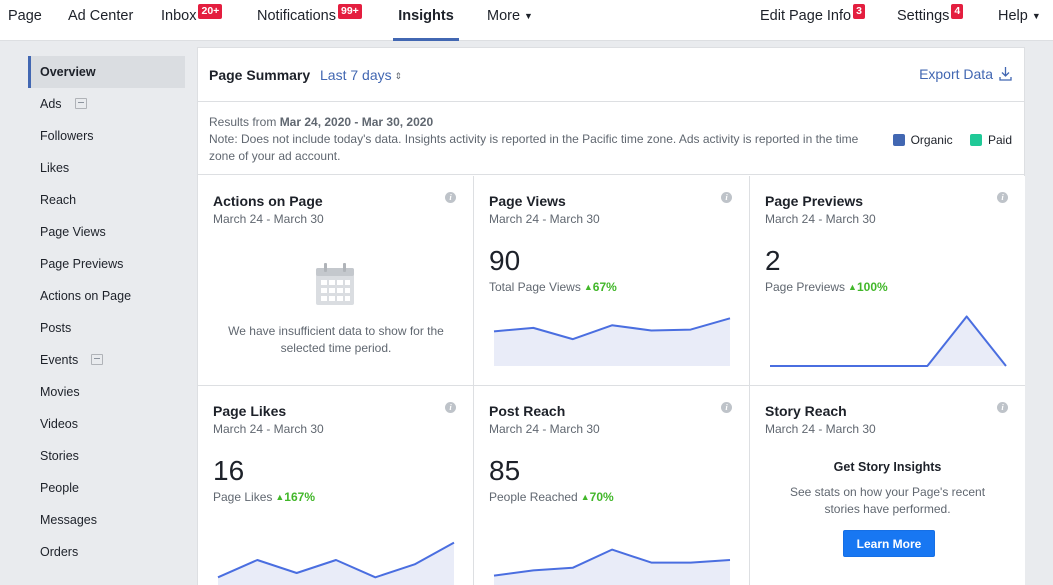 Image resolution: width=1053 pixels, height=585 pixels. Describe the element at coordinates (773, 260) in the screenshot. I see `metric-value: 2` at that location.